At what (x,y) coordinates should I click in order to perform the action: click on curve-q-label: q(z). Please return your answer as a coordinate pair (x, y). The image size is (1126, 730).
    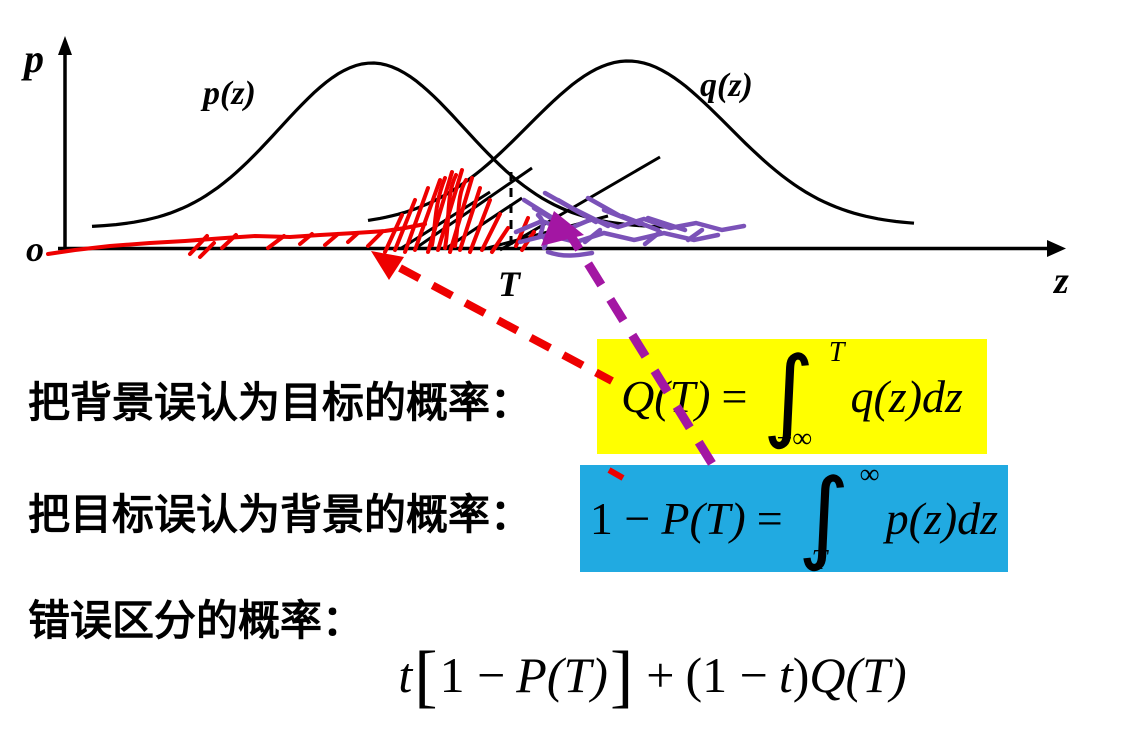
    Looking at the image, I should click on (726, 85).